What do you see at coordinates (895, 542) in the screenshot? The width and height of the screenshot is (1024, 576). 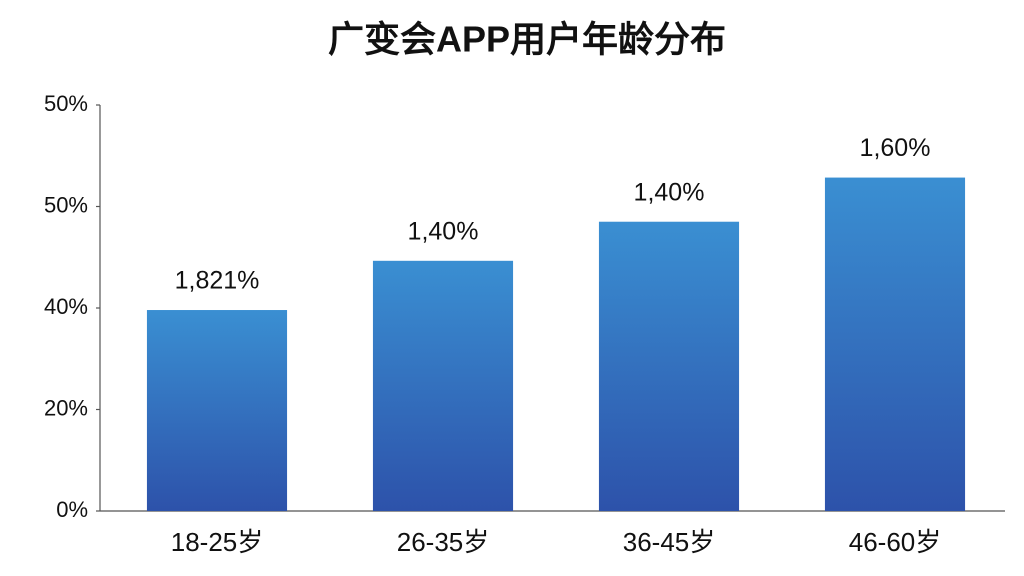 I see `x-tick-label: 46-60岁` at bounding box center [895, 542].